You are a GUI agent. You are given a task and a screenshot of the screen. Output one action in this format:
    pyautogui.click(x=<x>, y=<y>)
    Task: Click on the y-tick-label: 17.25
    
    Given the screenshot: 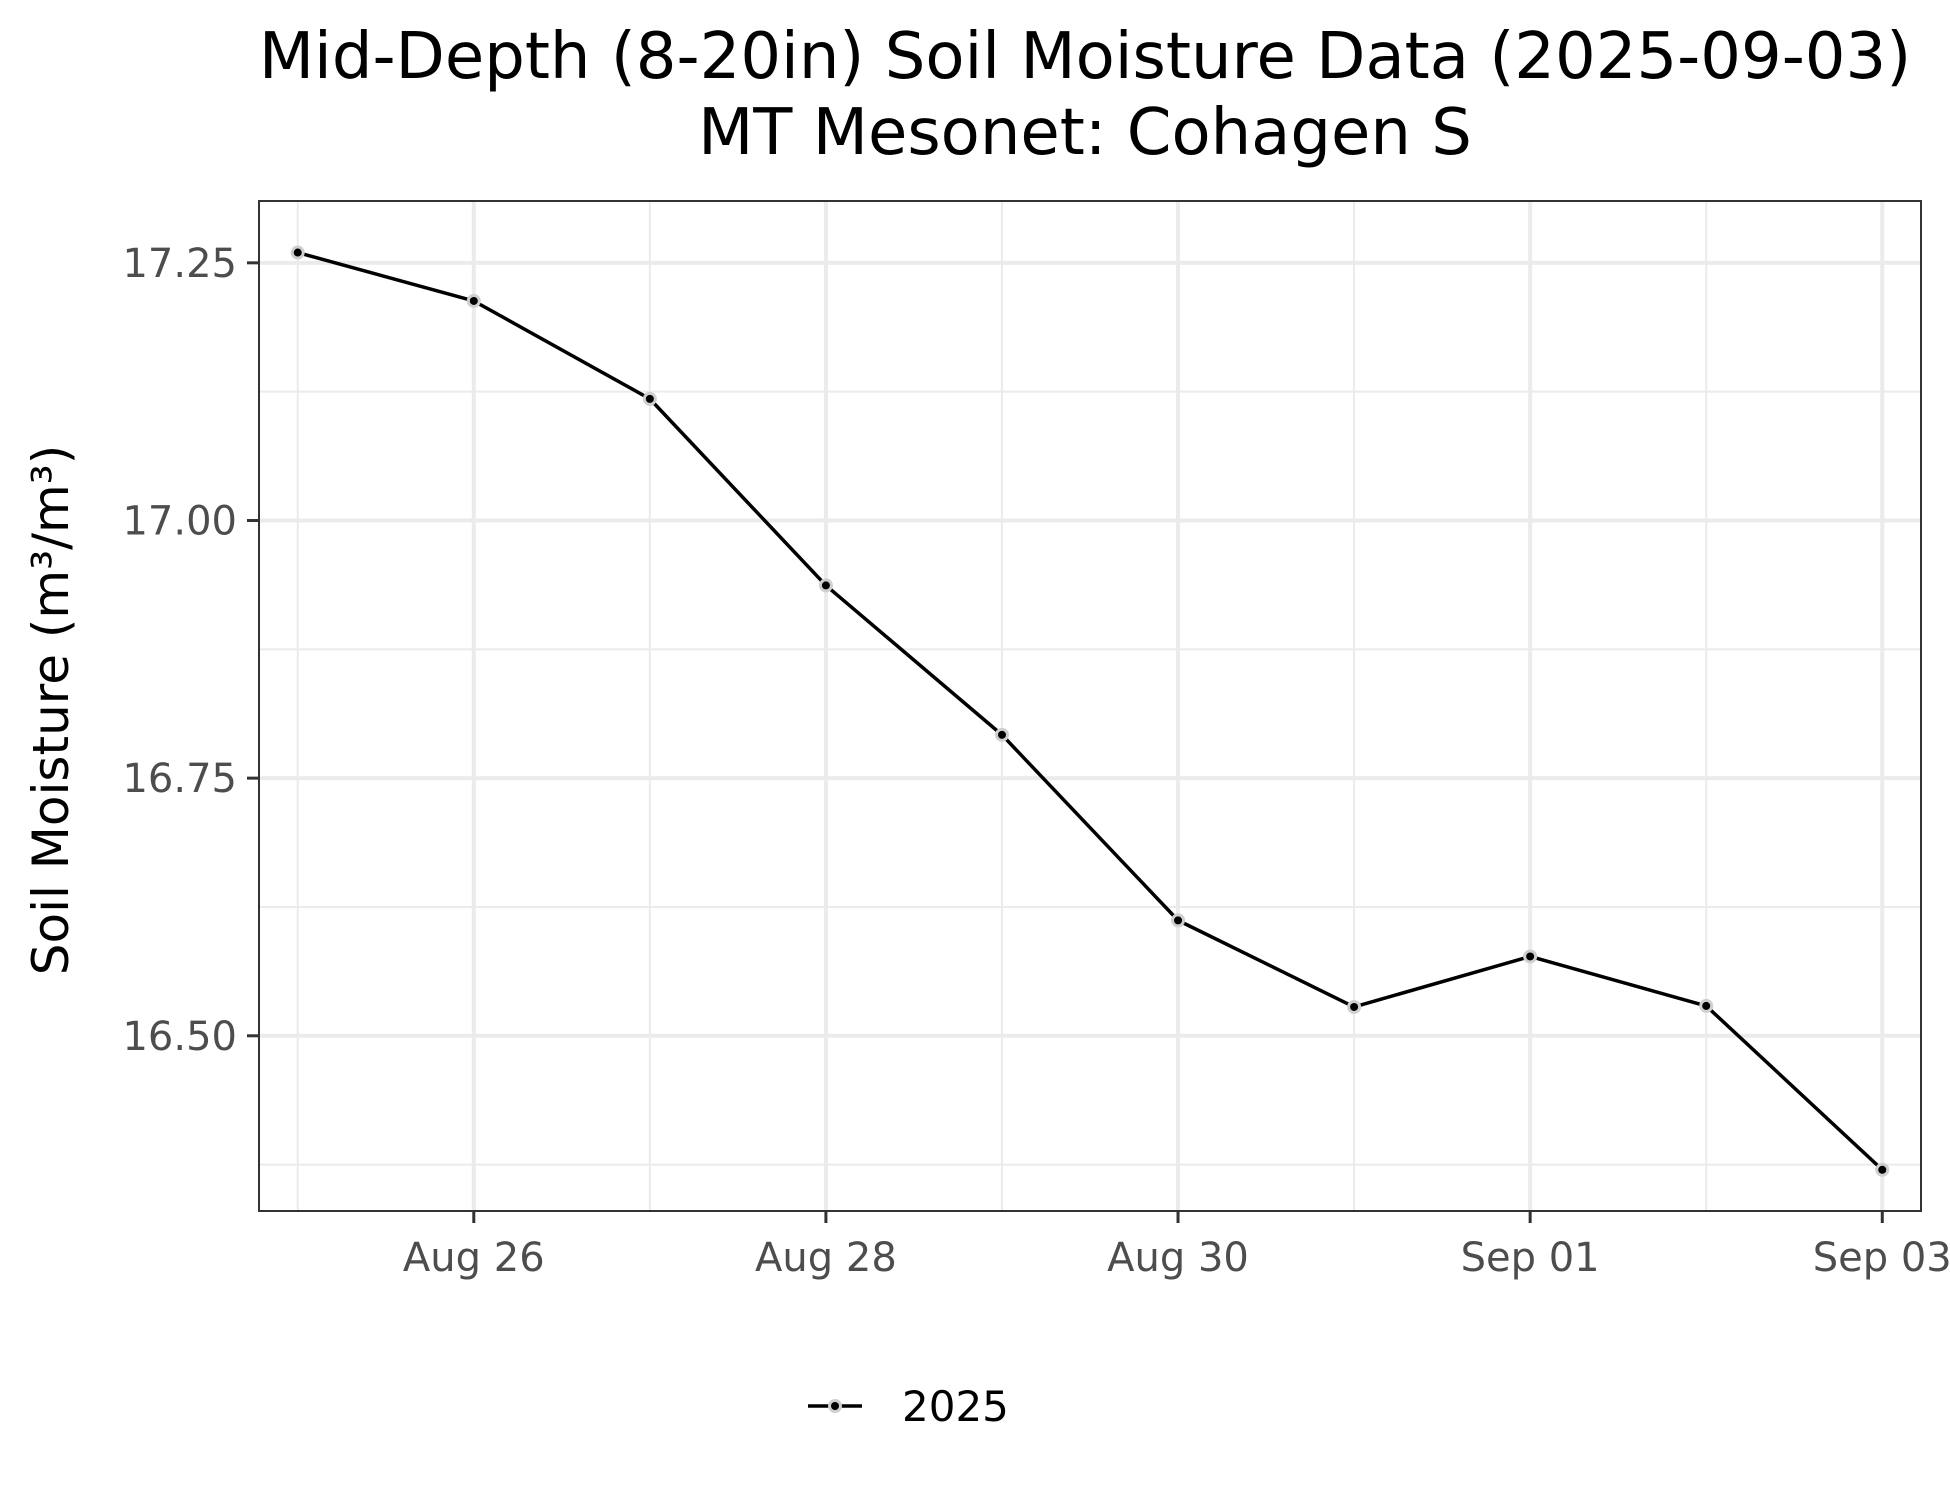 What is the action you would take?
    pyautogui.click(x=179, y=264)
    